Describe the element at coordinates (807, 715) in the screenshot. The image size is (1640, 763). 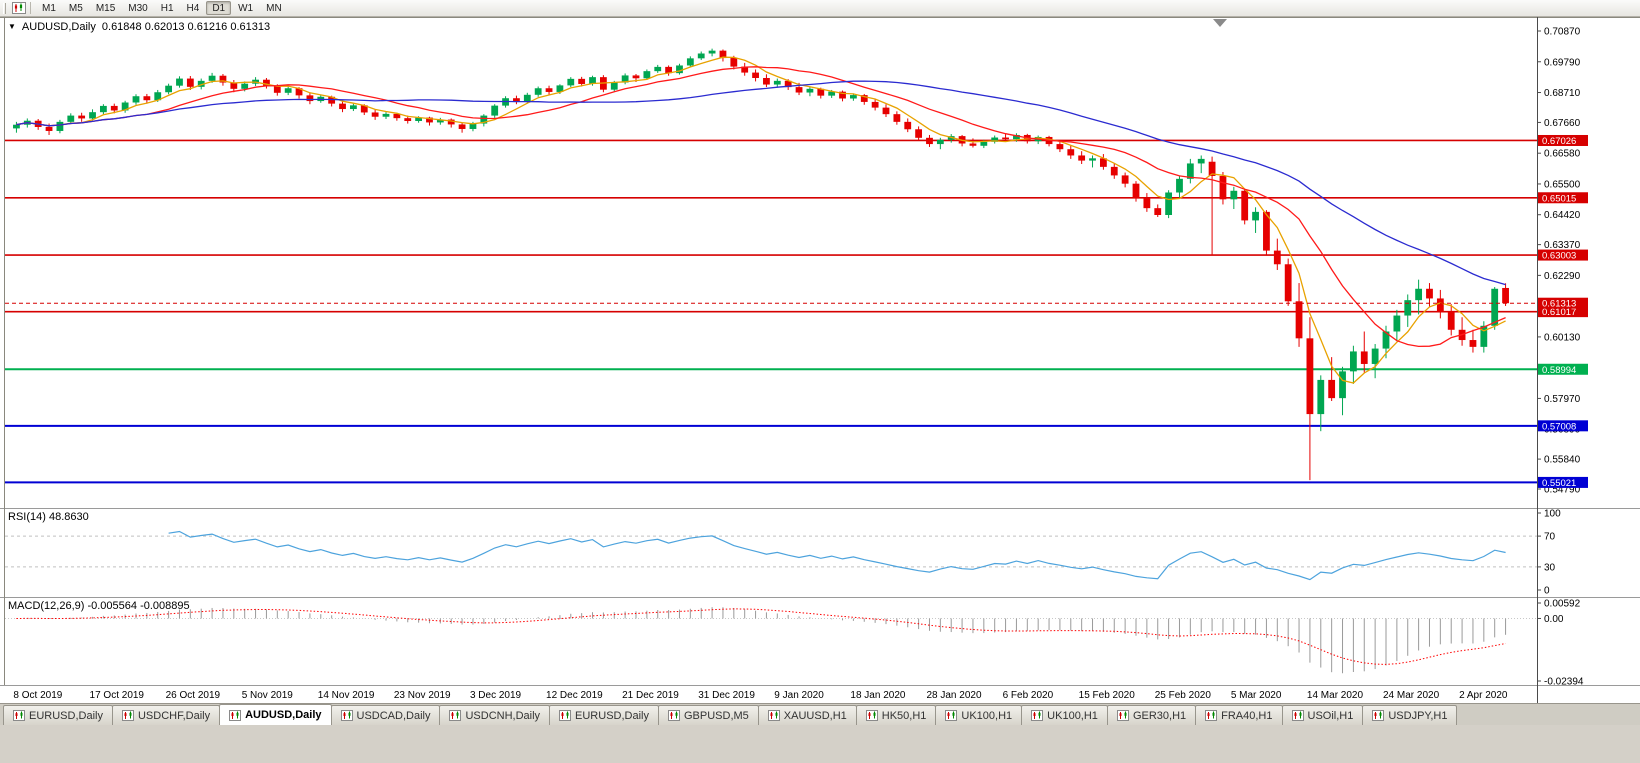
I see `chart-tab-xauusd-h1: XAUUSD,H1` at that location.